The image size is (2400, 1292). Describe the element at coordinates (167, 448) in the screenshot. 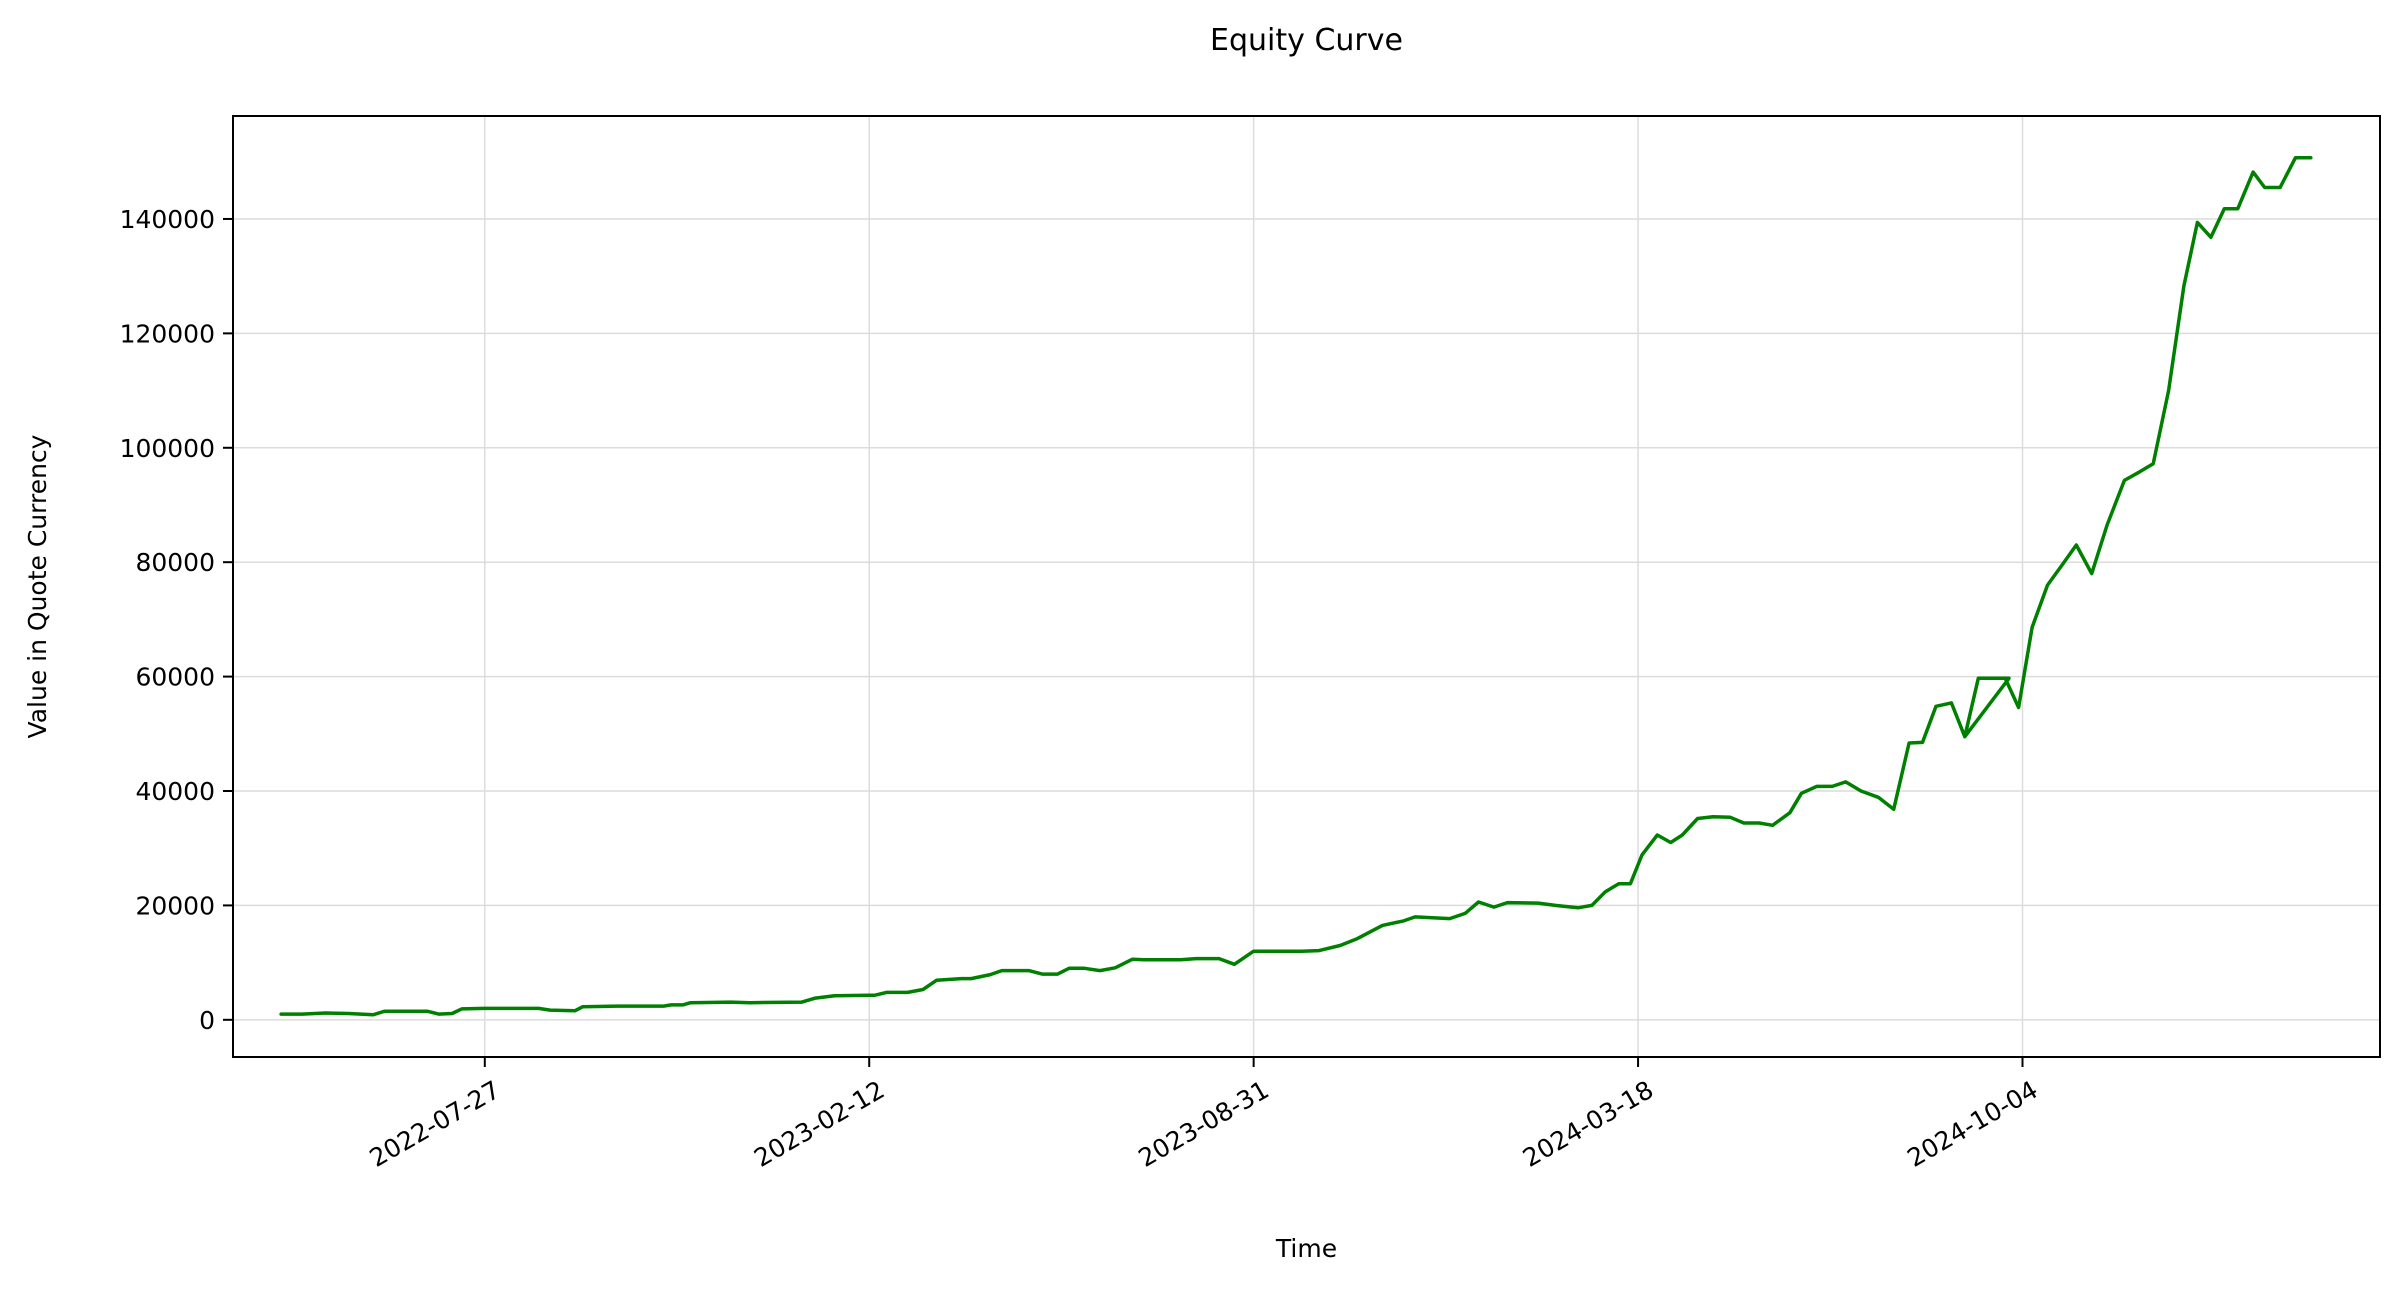

I see `y-tick-label: 100000` at that location.